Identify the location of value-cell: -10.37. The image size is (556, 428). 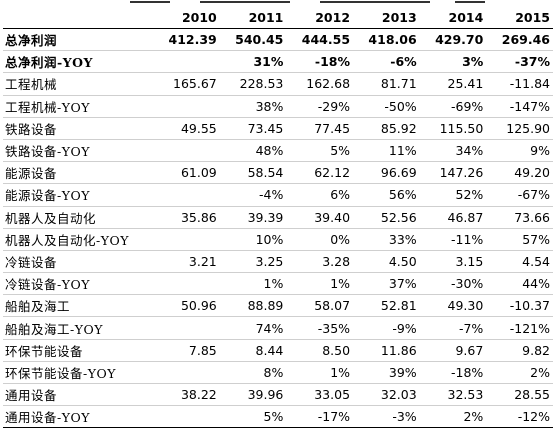
(519, 306).